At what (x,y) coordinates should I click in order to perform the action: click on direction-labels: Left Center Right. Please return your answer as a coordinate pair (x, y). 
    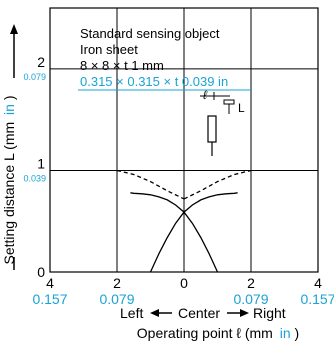
    Looking at the image, I should click on (203, 313).